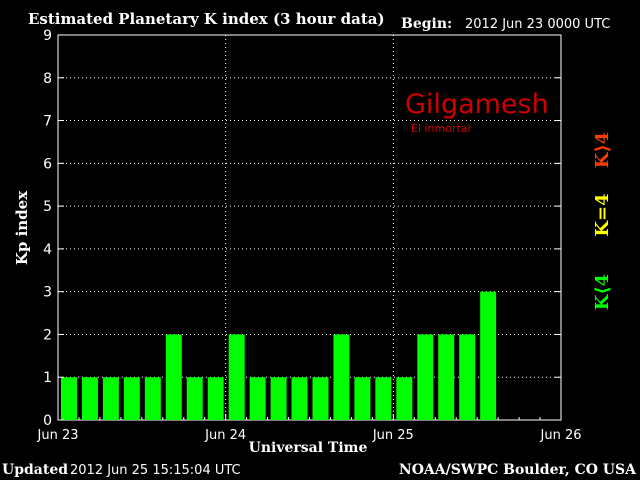 Image resolution: width=640 pixels, height=480 pixels. I want to click on legend-k-less-4: K⟨4, so click(602, 292).